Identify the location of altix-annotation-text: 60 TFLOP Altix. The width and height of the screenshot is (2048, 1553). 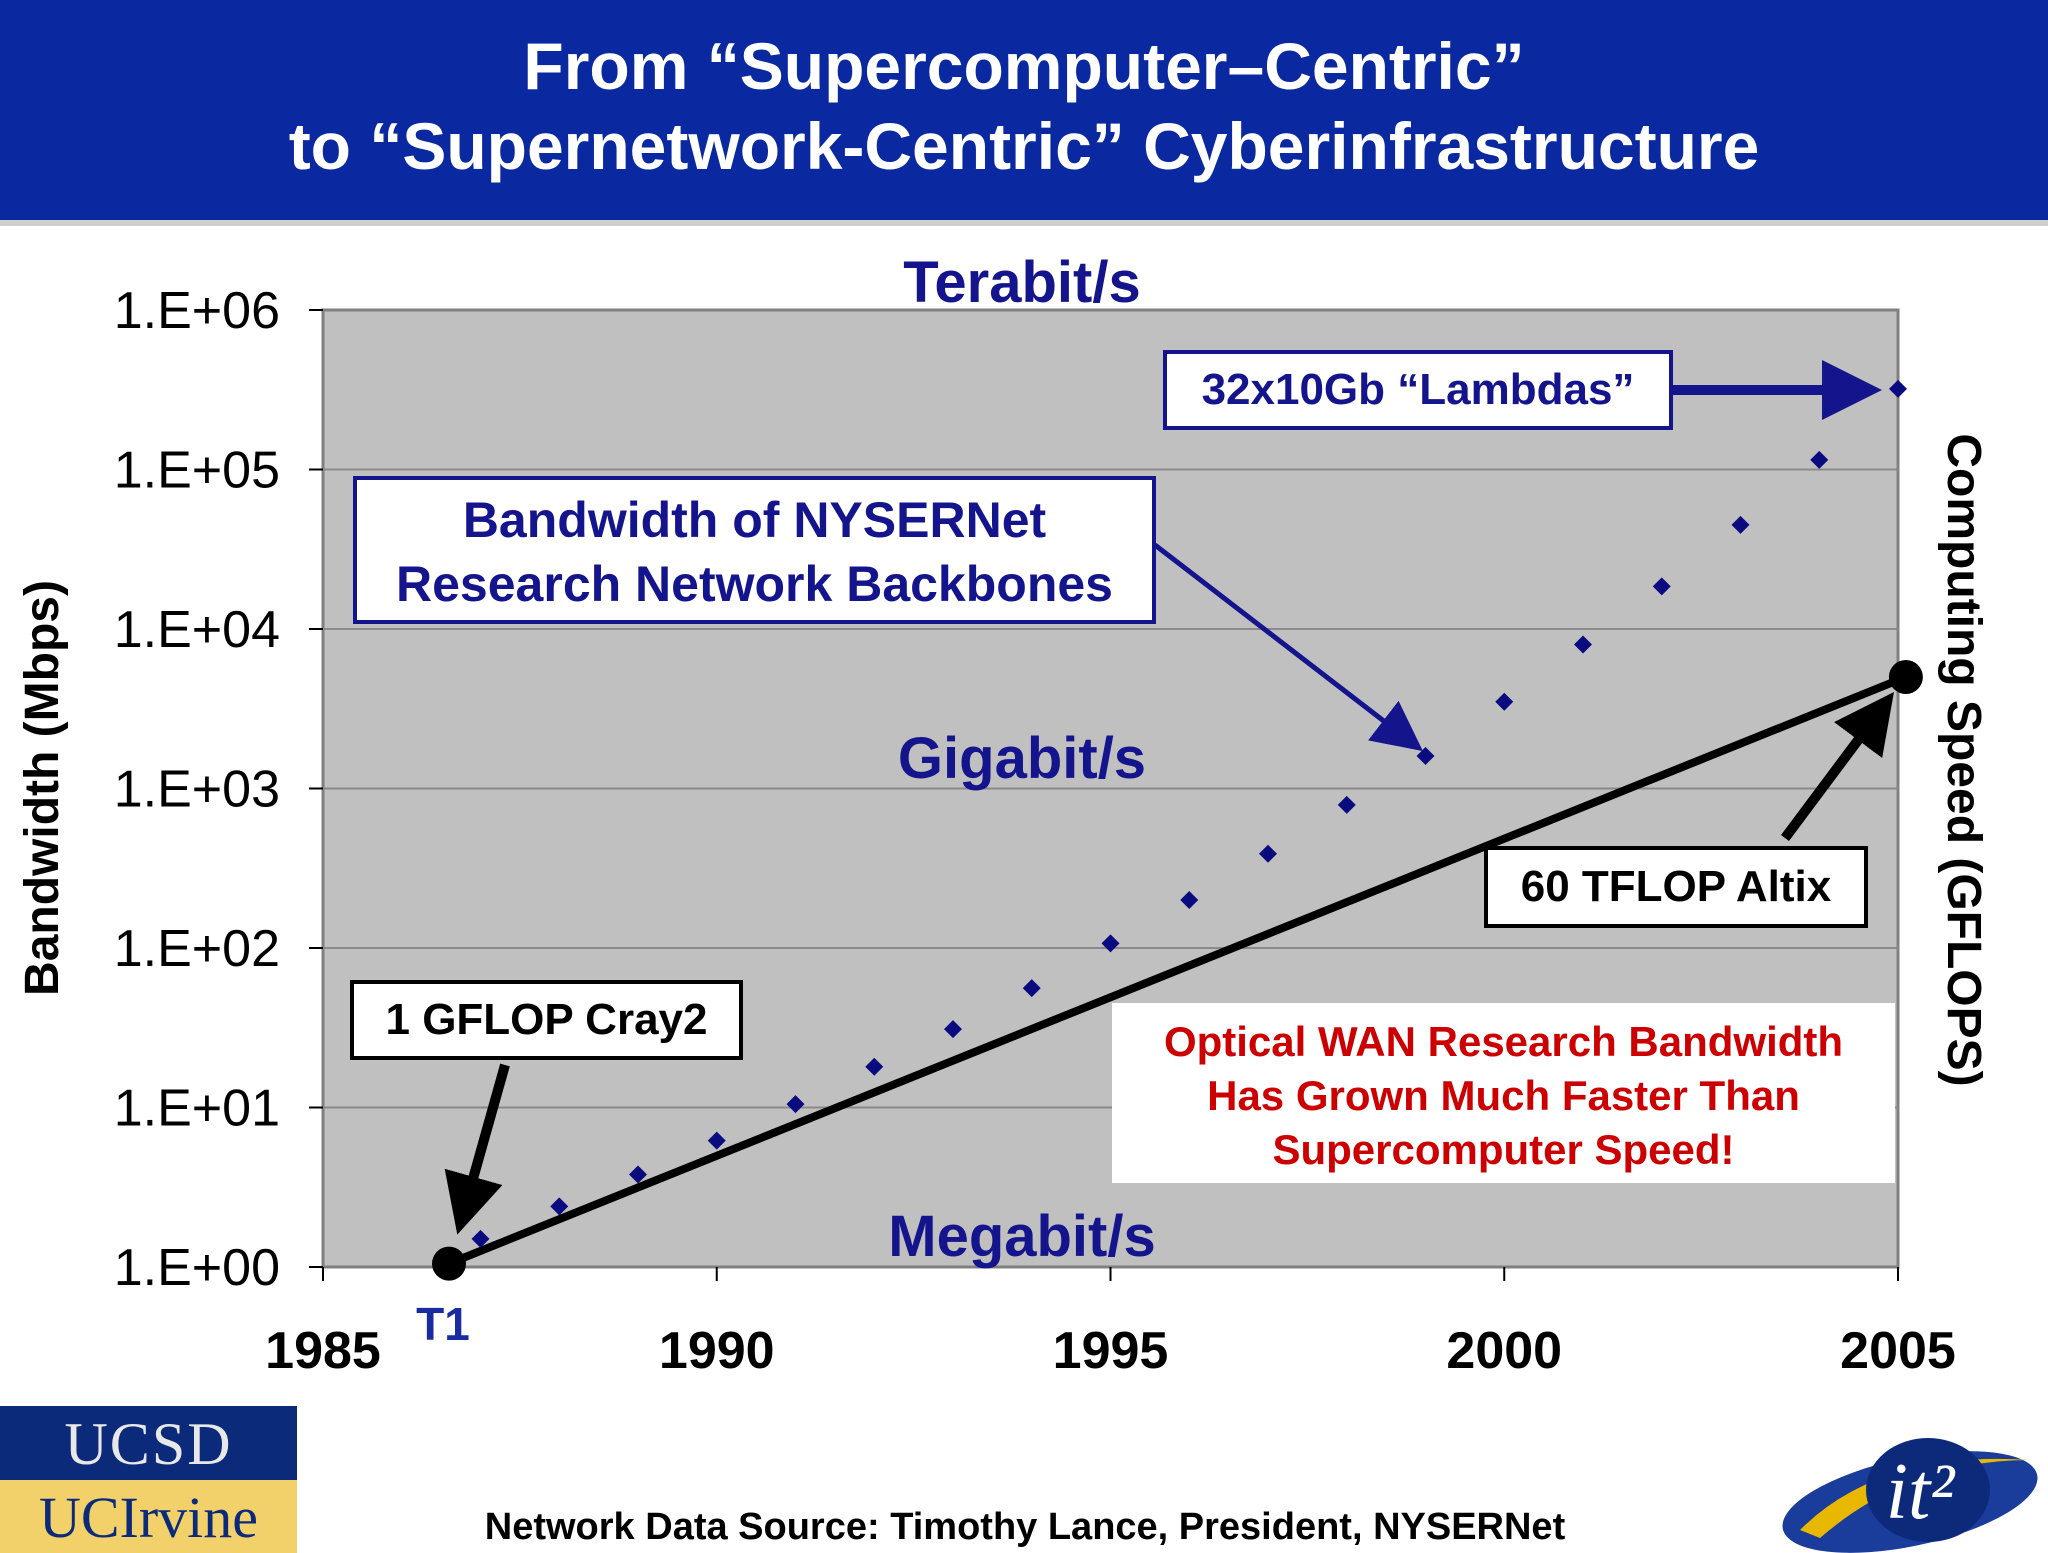
(1676, 886).